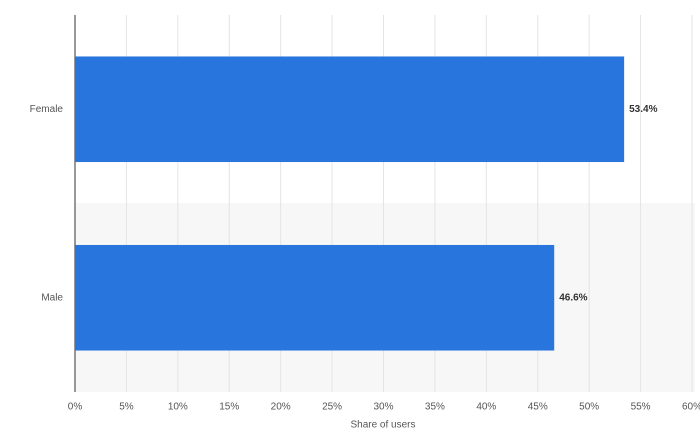 Image resolution: width=700 pixels, height=429 pixels. What do you see at coordinates (229, 407) in the screenshot?
I see `x-tick-label: 15%` at bounding box center [229, 407].